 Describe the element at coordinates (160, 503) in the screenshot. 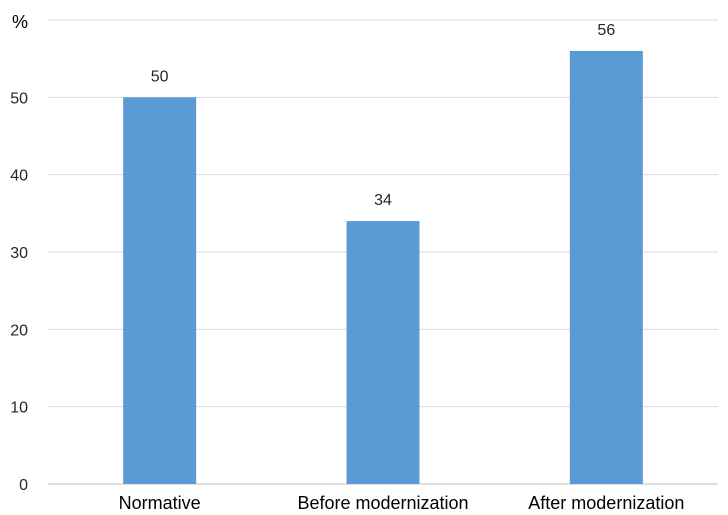

I see `category-label: Normative` at that location.